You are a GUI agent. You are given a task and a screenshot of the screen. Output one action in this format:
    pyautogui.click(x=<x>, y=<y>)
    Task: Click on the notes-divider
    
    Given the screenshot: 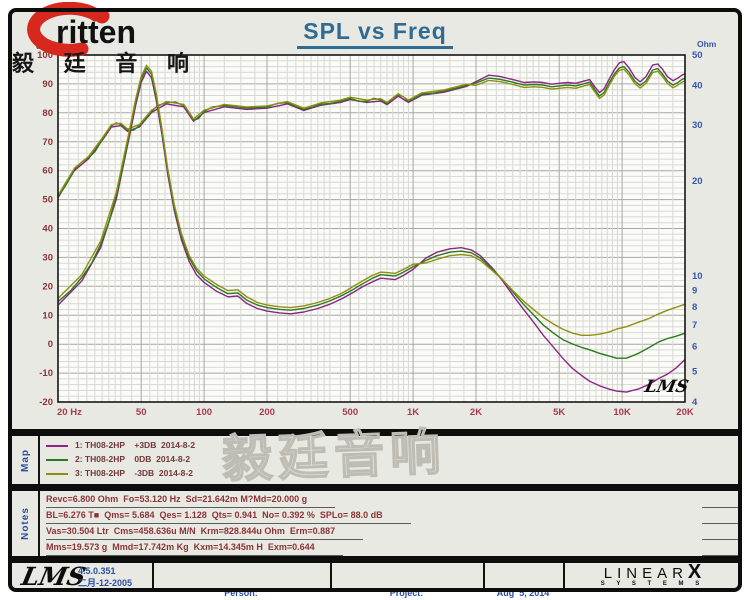 What is the action you would take?
    pyautogui.click(x=39, y=523)
    